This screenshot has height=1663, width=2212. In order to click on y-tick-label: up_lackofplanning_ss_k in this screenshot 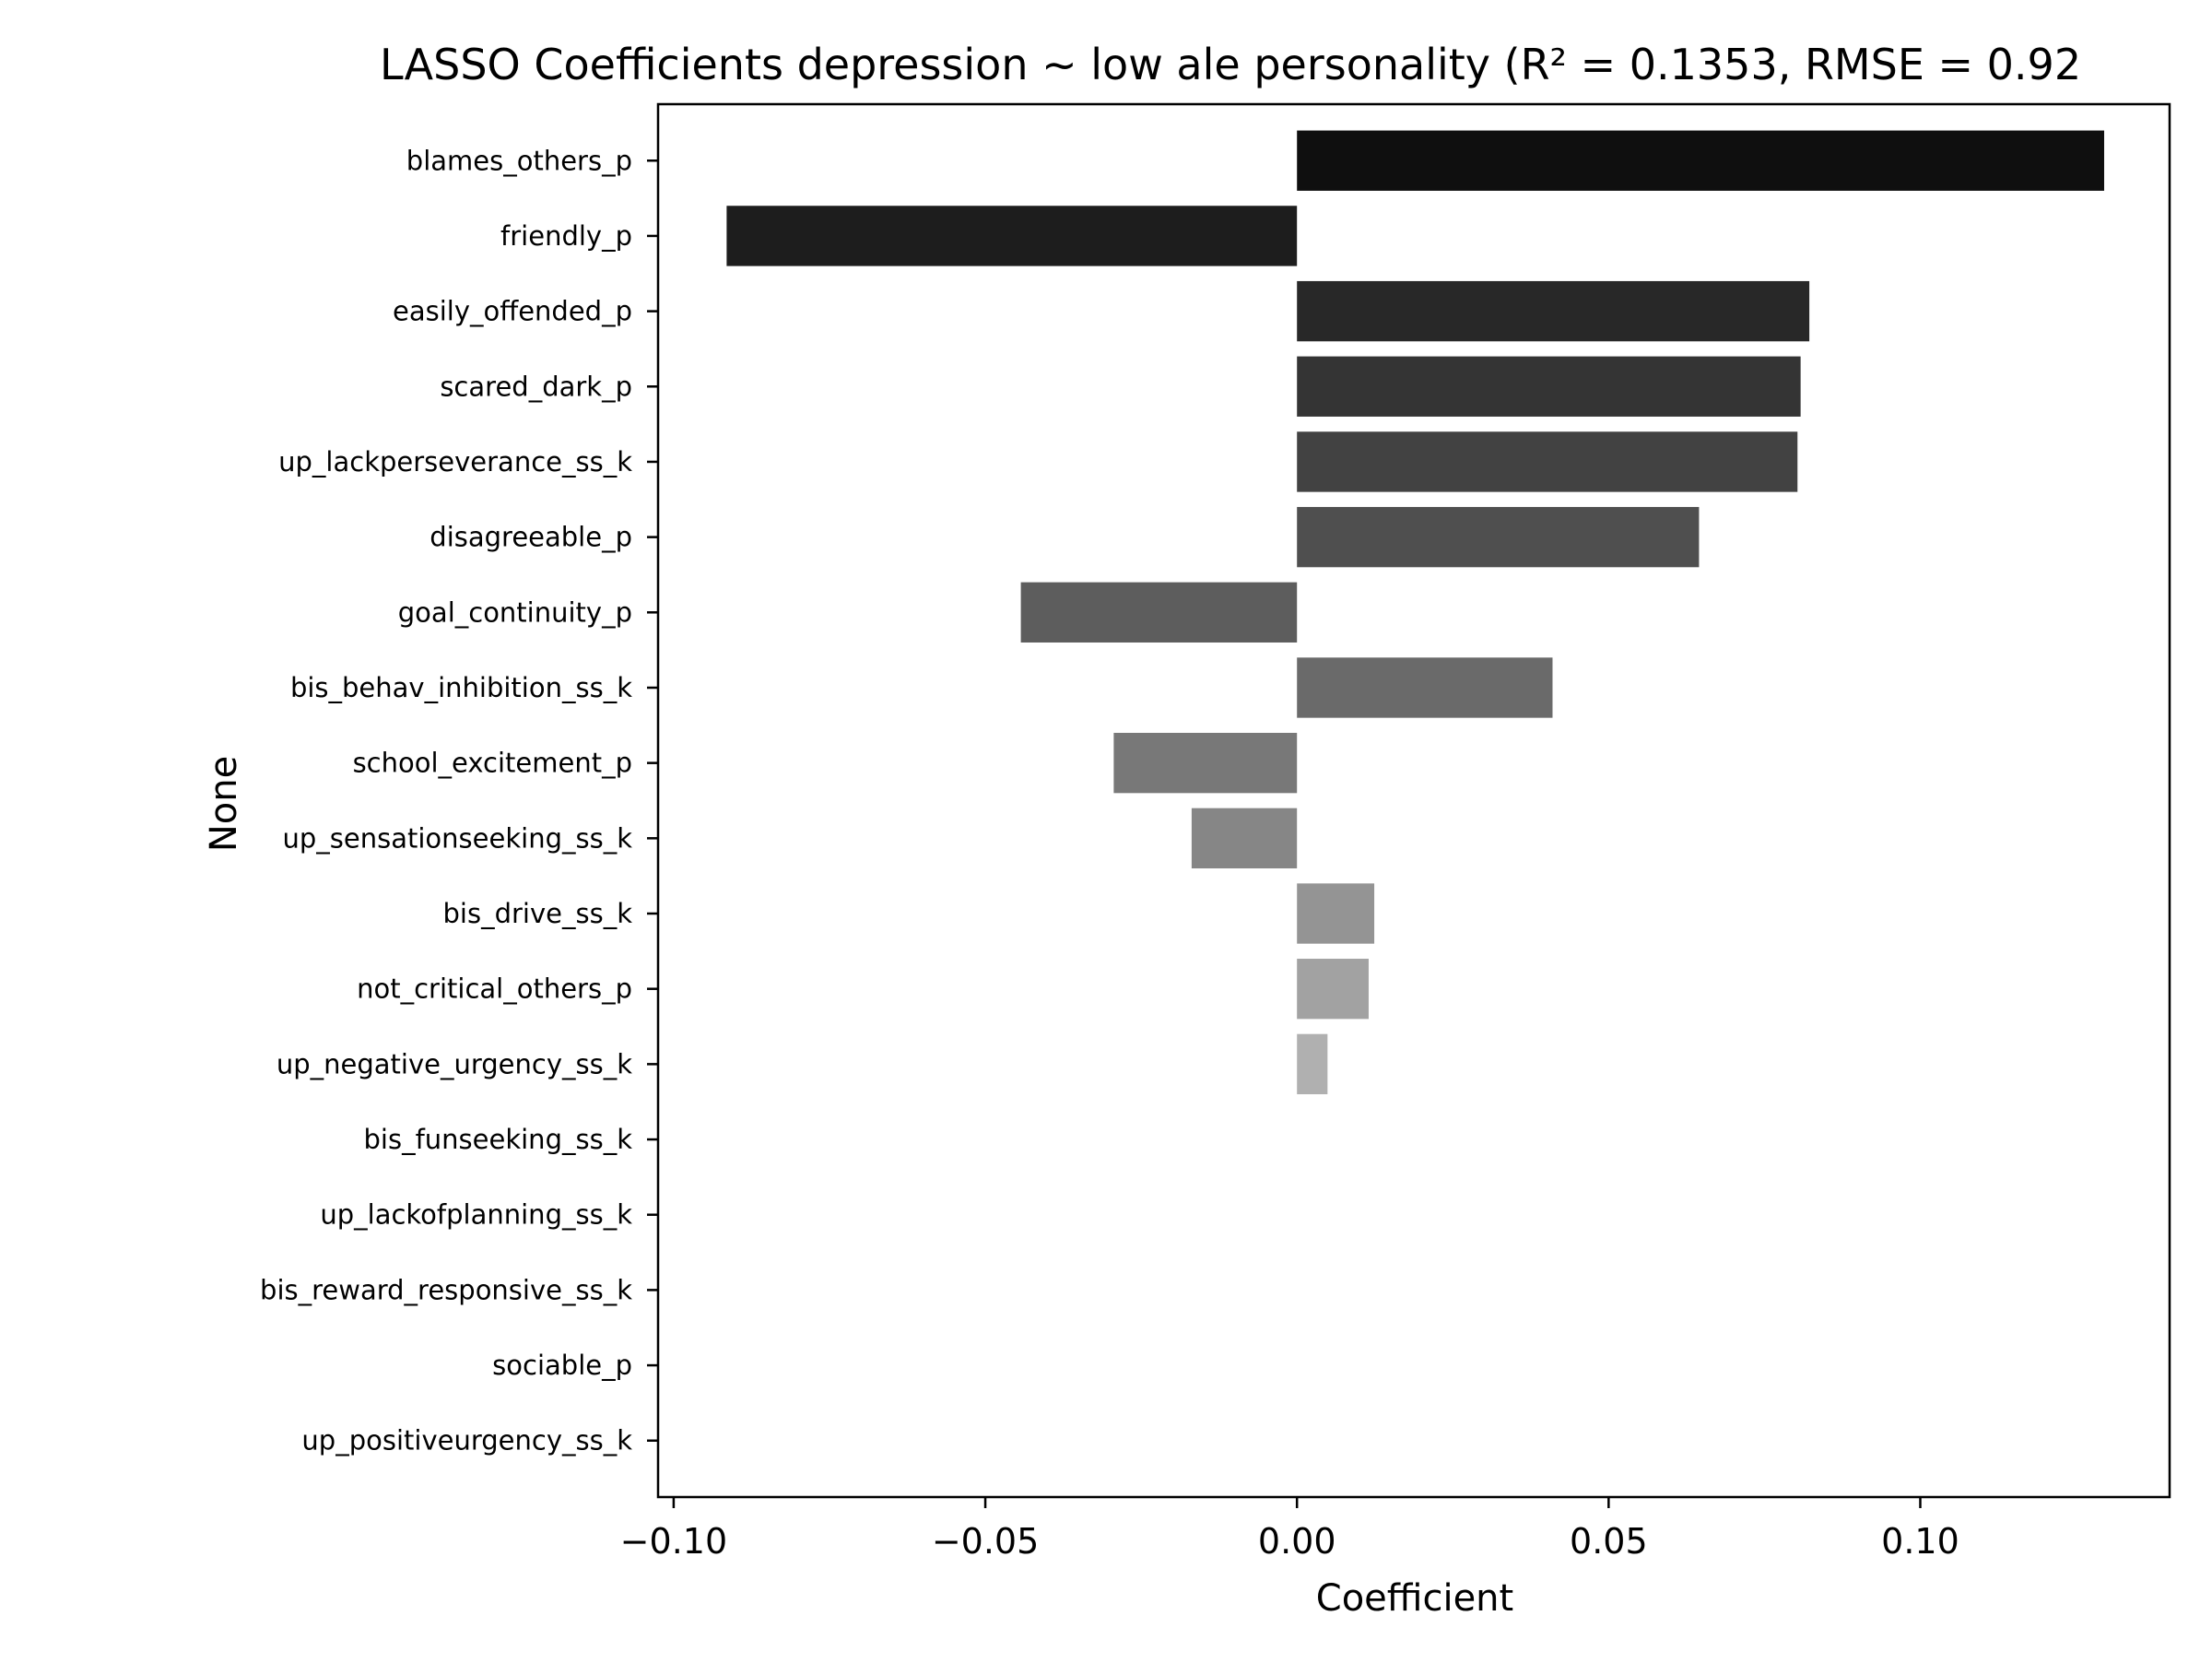, I will do `click(476, 1215)`.